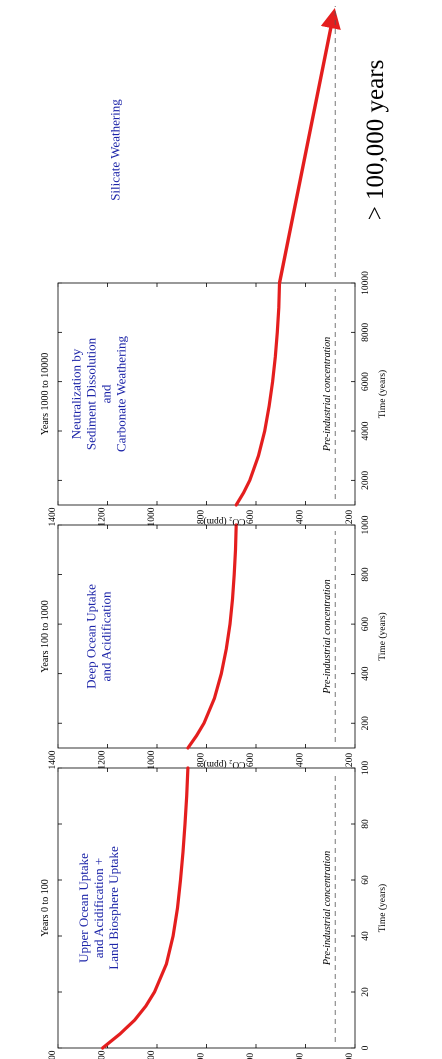  Describe the element at coordinates (366, 624) in the screenshot. I see `x-tick-label: 600` at that location.